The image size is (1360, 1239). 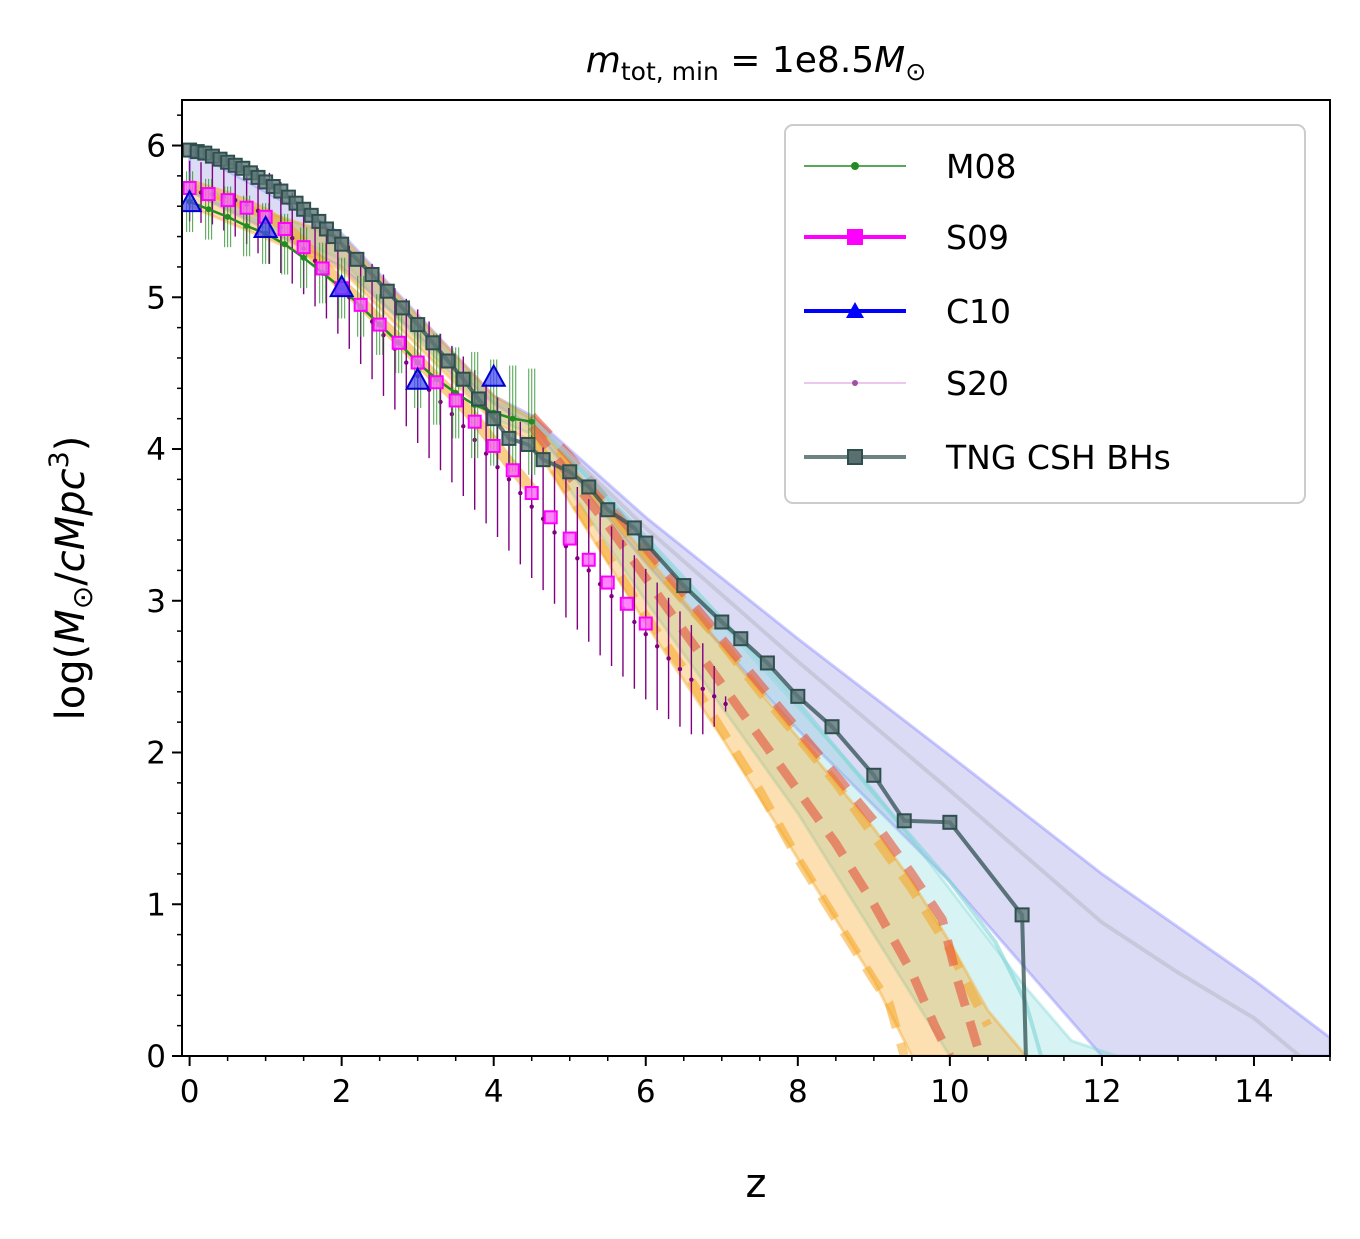 I want to click on svg-text: S09, so click(x=977, y=237).